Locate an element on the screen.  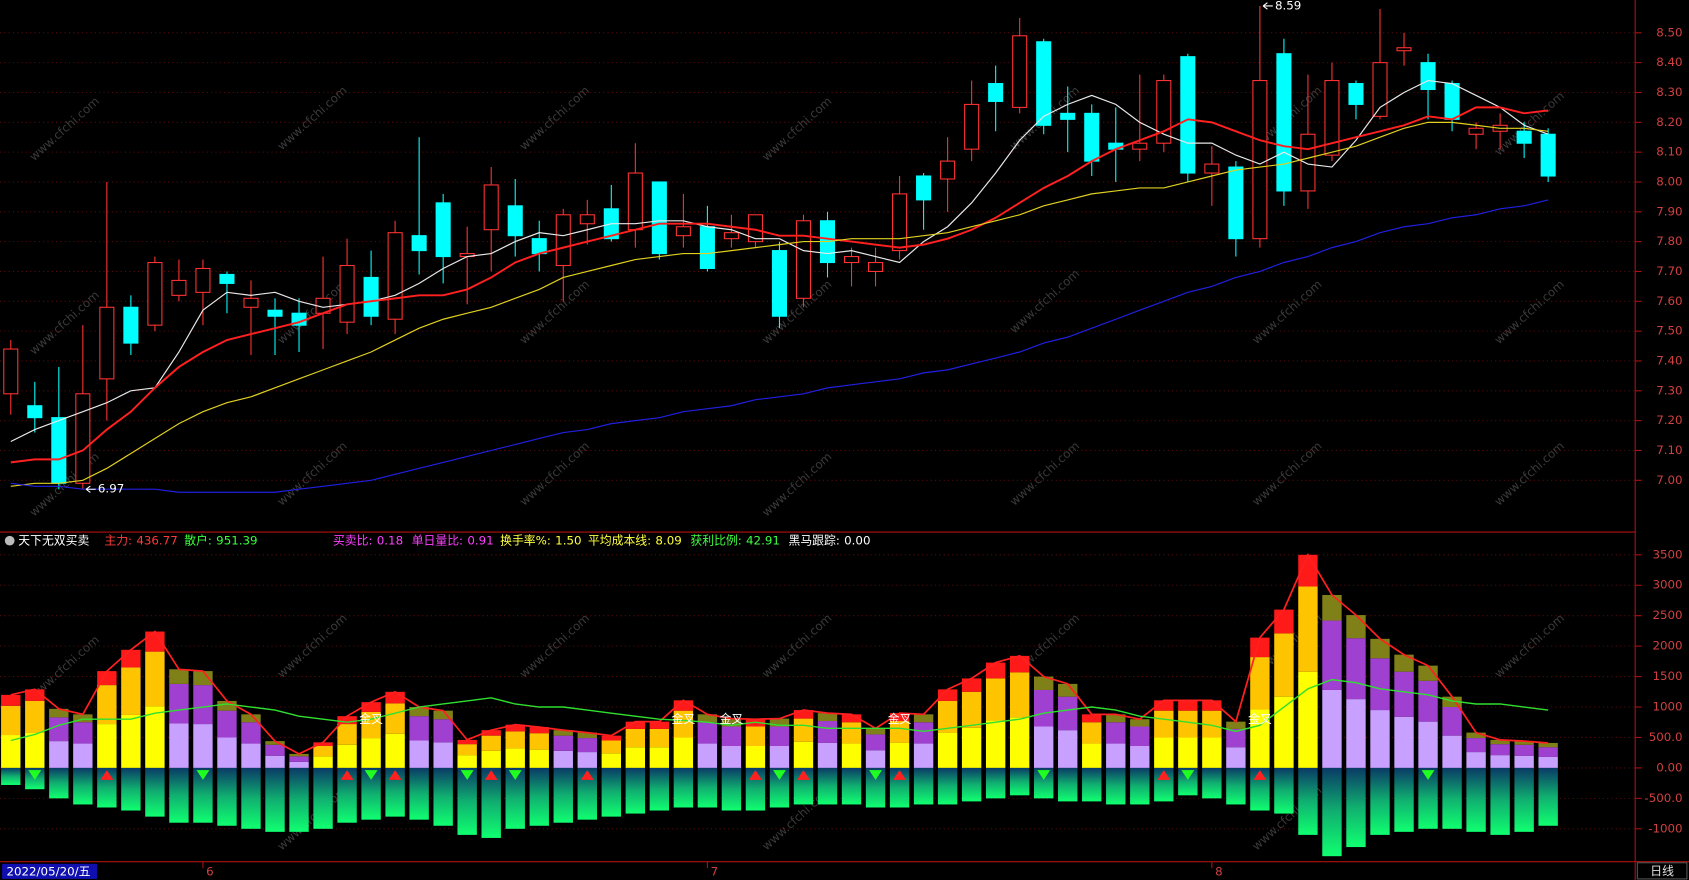
indicator-item-label: 黑马跟踪: is located at coordinates (814, 540).